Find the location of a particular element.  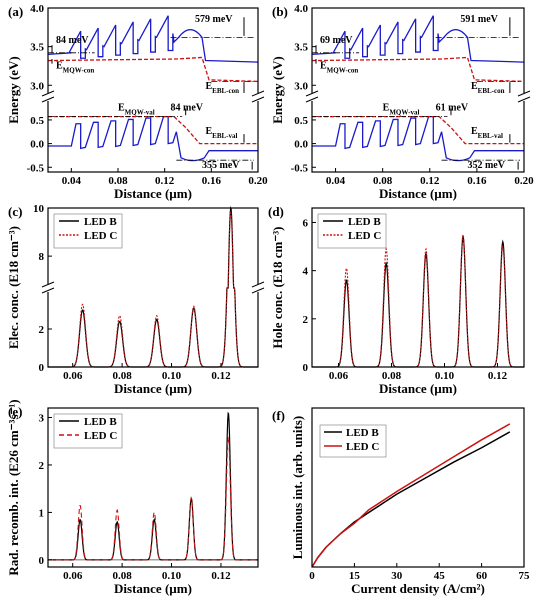

y-tick-label: 6 is located at coordinates (306, 223).